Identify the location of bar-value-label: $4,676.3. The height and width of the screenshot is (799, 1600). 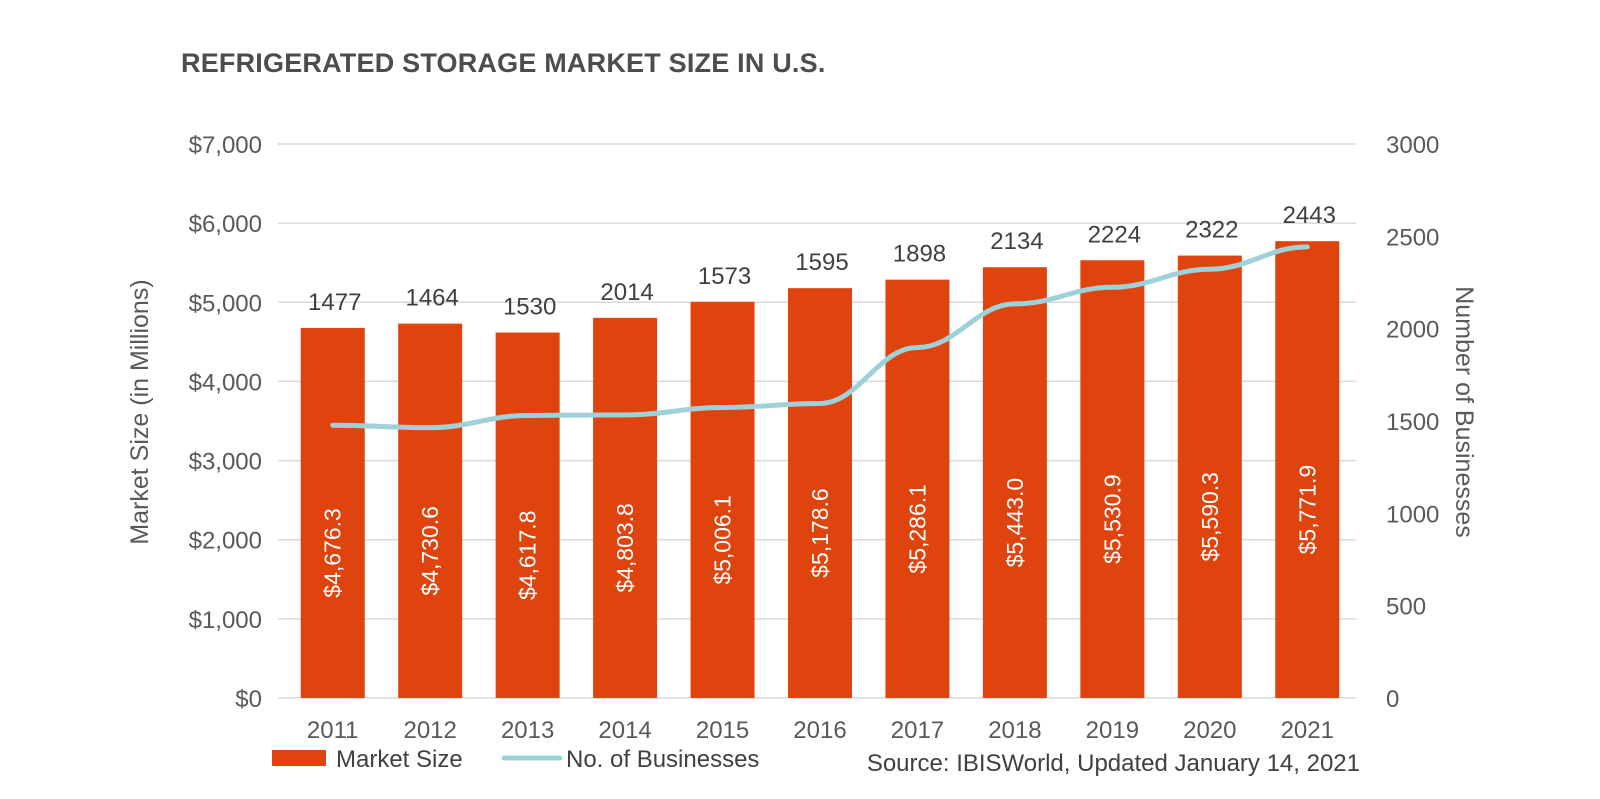
(333, 553).